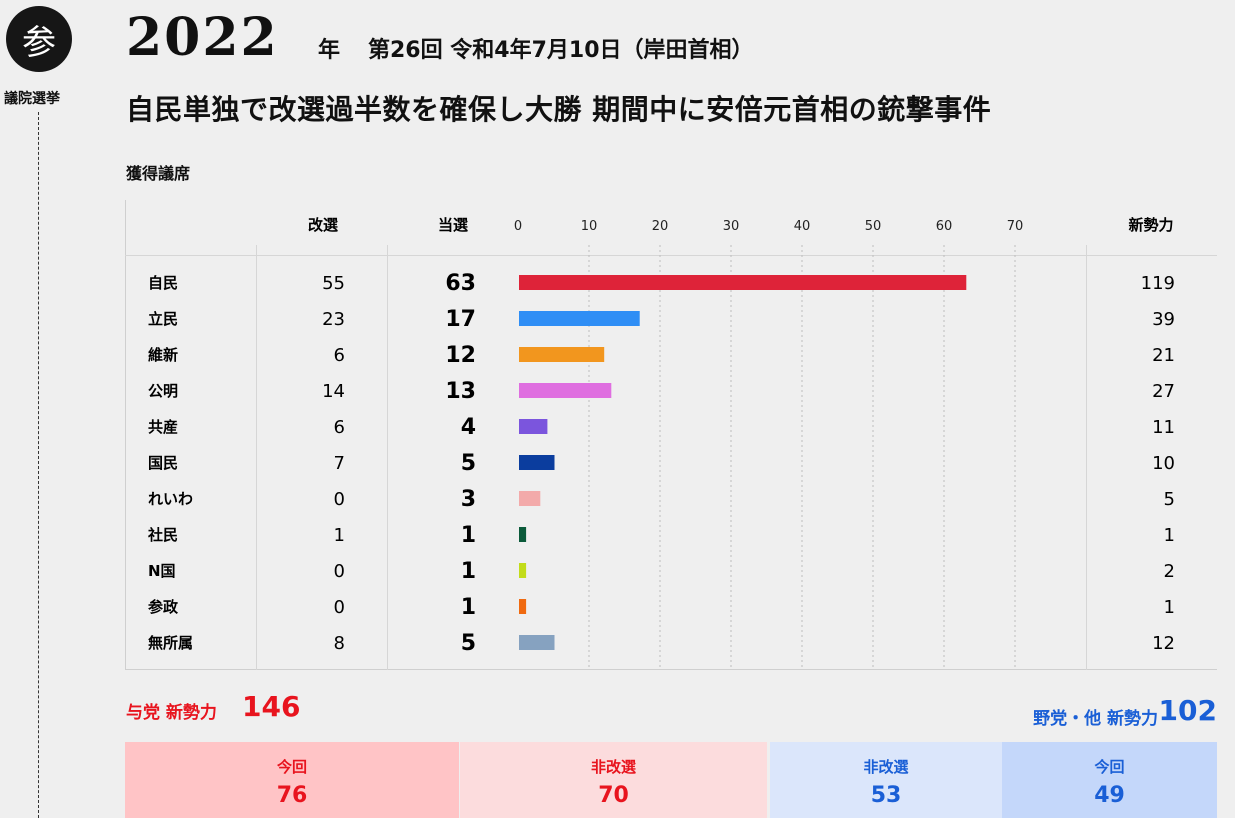 Image resolution: width=1235 pixels, height=818 pixels. What do you see at coordinates (1163, 427) in the screenshot?
I see `new-strength: 11` at bounding box center [1163, 427].